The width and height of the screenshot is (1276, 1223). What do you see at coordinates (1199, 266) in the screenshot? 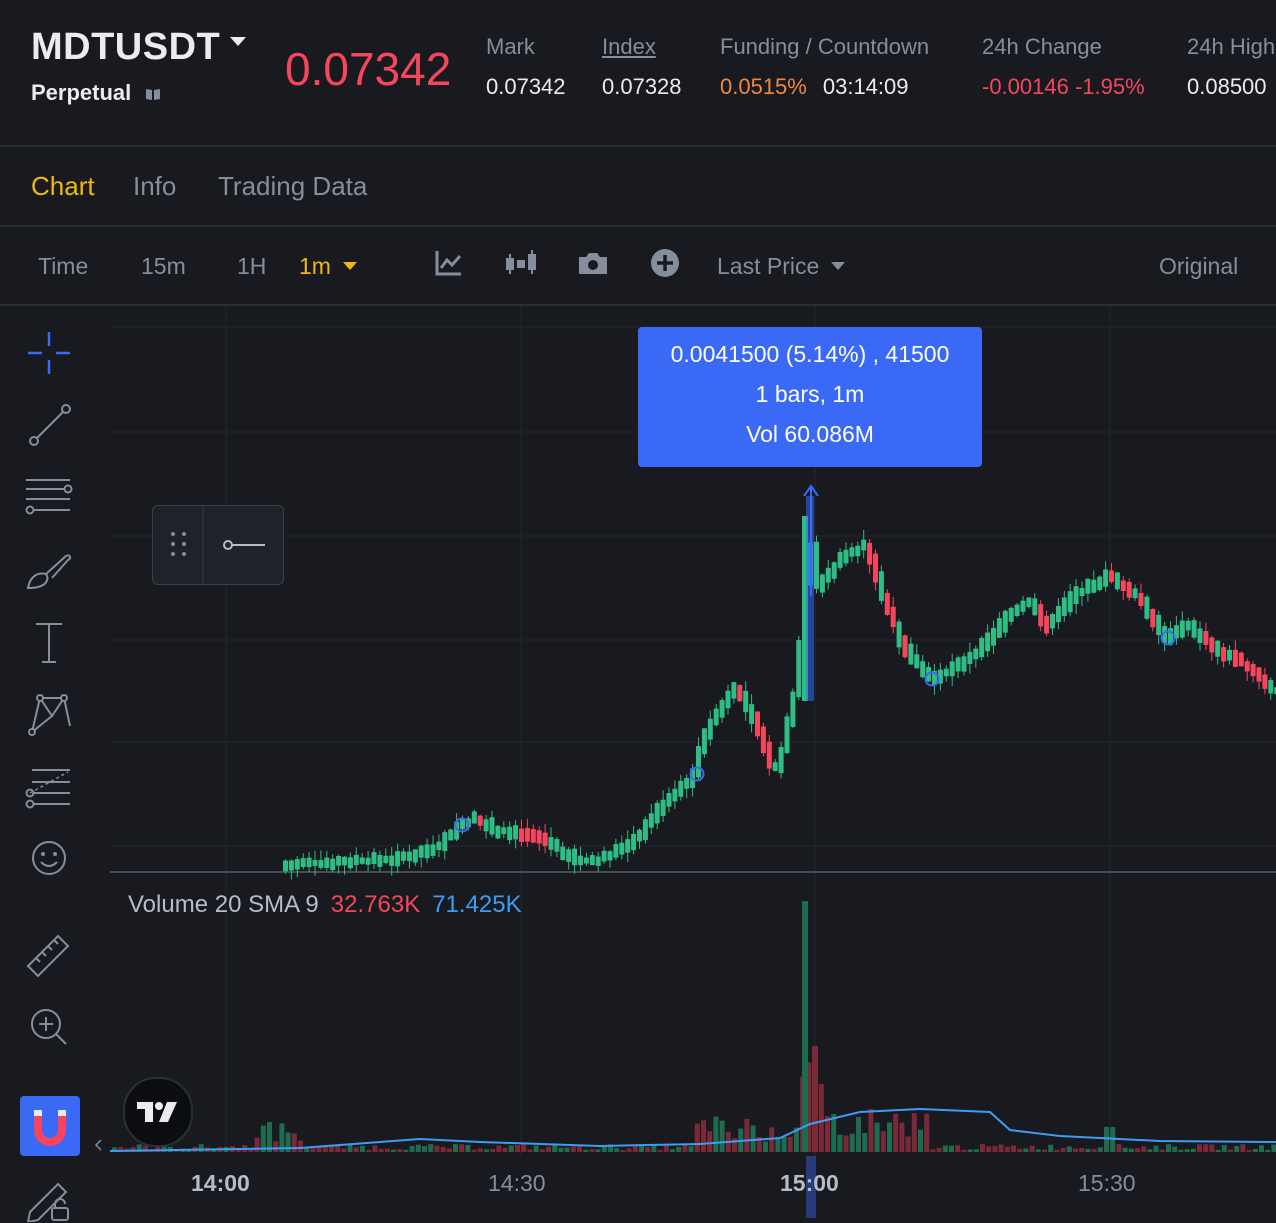
I see `view-original: Original` at bounding box center [1199, 266].